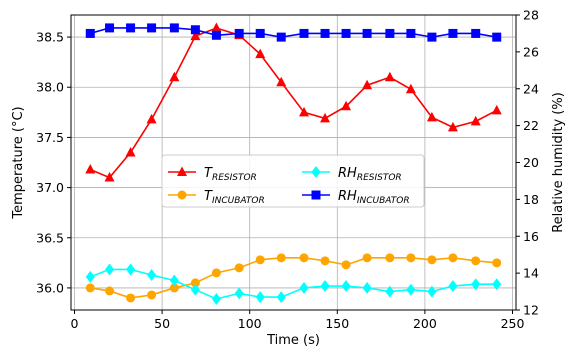 The width and height of the screenshot is (569, 349). Describe the element at coordinates (531, 273) in the screenshot. I see `y-right-tick-label: 14` at that location.